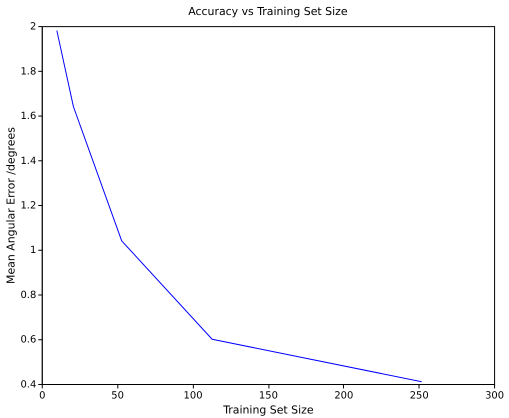 This screenshot has width=509, height=418. What do you see at coordinates (28, 161) in the screenshot?
I see `y-tick-label: 1.4` at bounding box center [28, 161].